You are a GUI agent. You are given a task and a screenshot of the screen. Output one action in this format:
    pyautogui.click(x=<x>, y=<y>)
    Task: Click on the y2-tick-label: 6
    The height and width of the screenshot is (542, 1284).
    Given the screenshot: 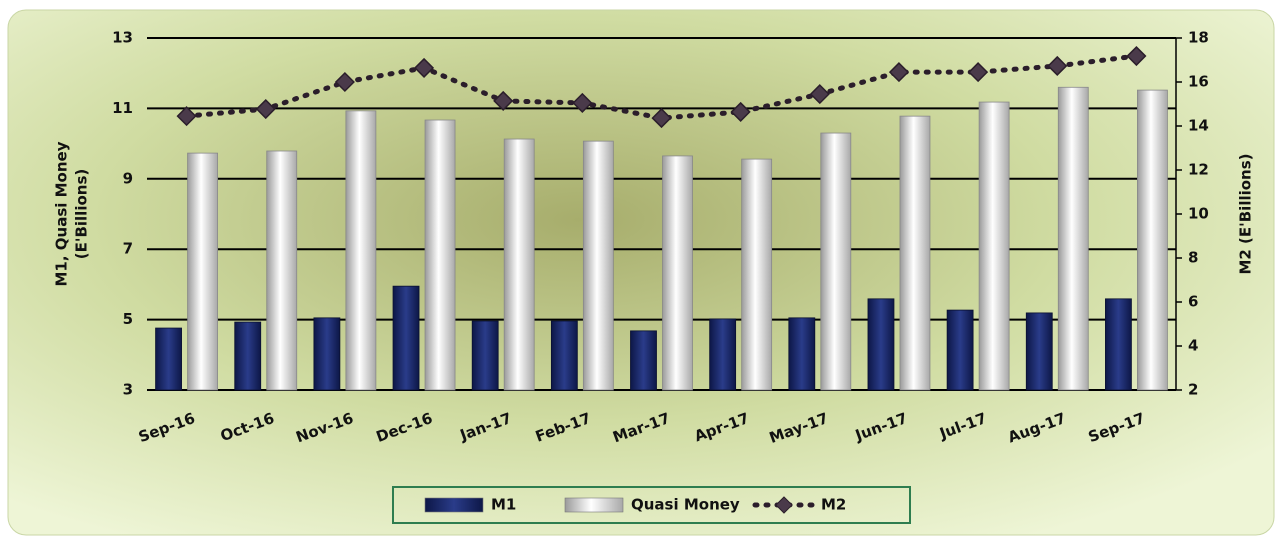 What is the action you would take?
    pyautogui.click(x=1193, y=302)
    